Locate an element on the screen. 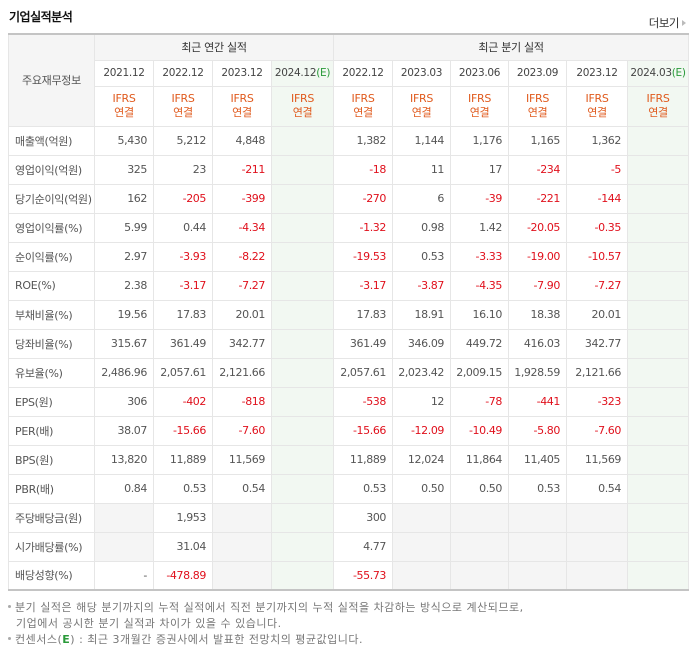 The width and height of the screenshot is (694, 648). table-row: 영업이익(억원) 325 23 -211 -18 11 17 -234 -5 is located at coordinates (349, 169).